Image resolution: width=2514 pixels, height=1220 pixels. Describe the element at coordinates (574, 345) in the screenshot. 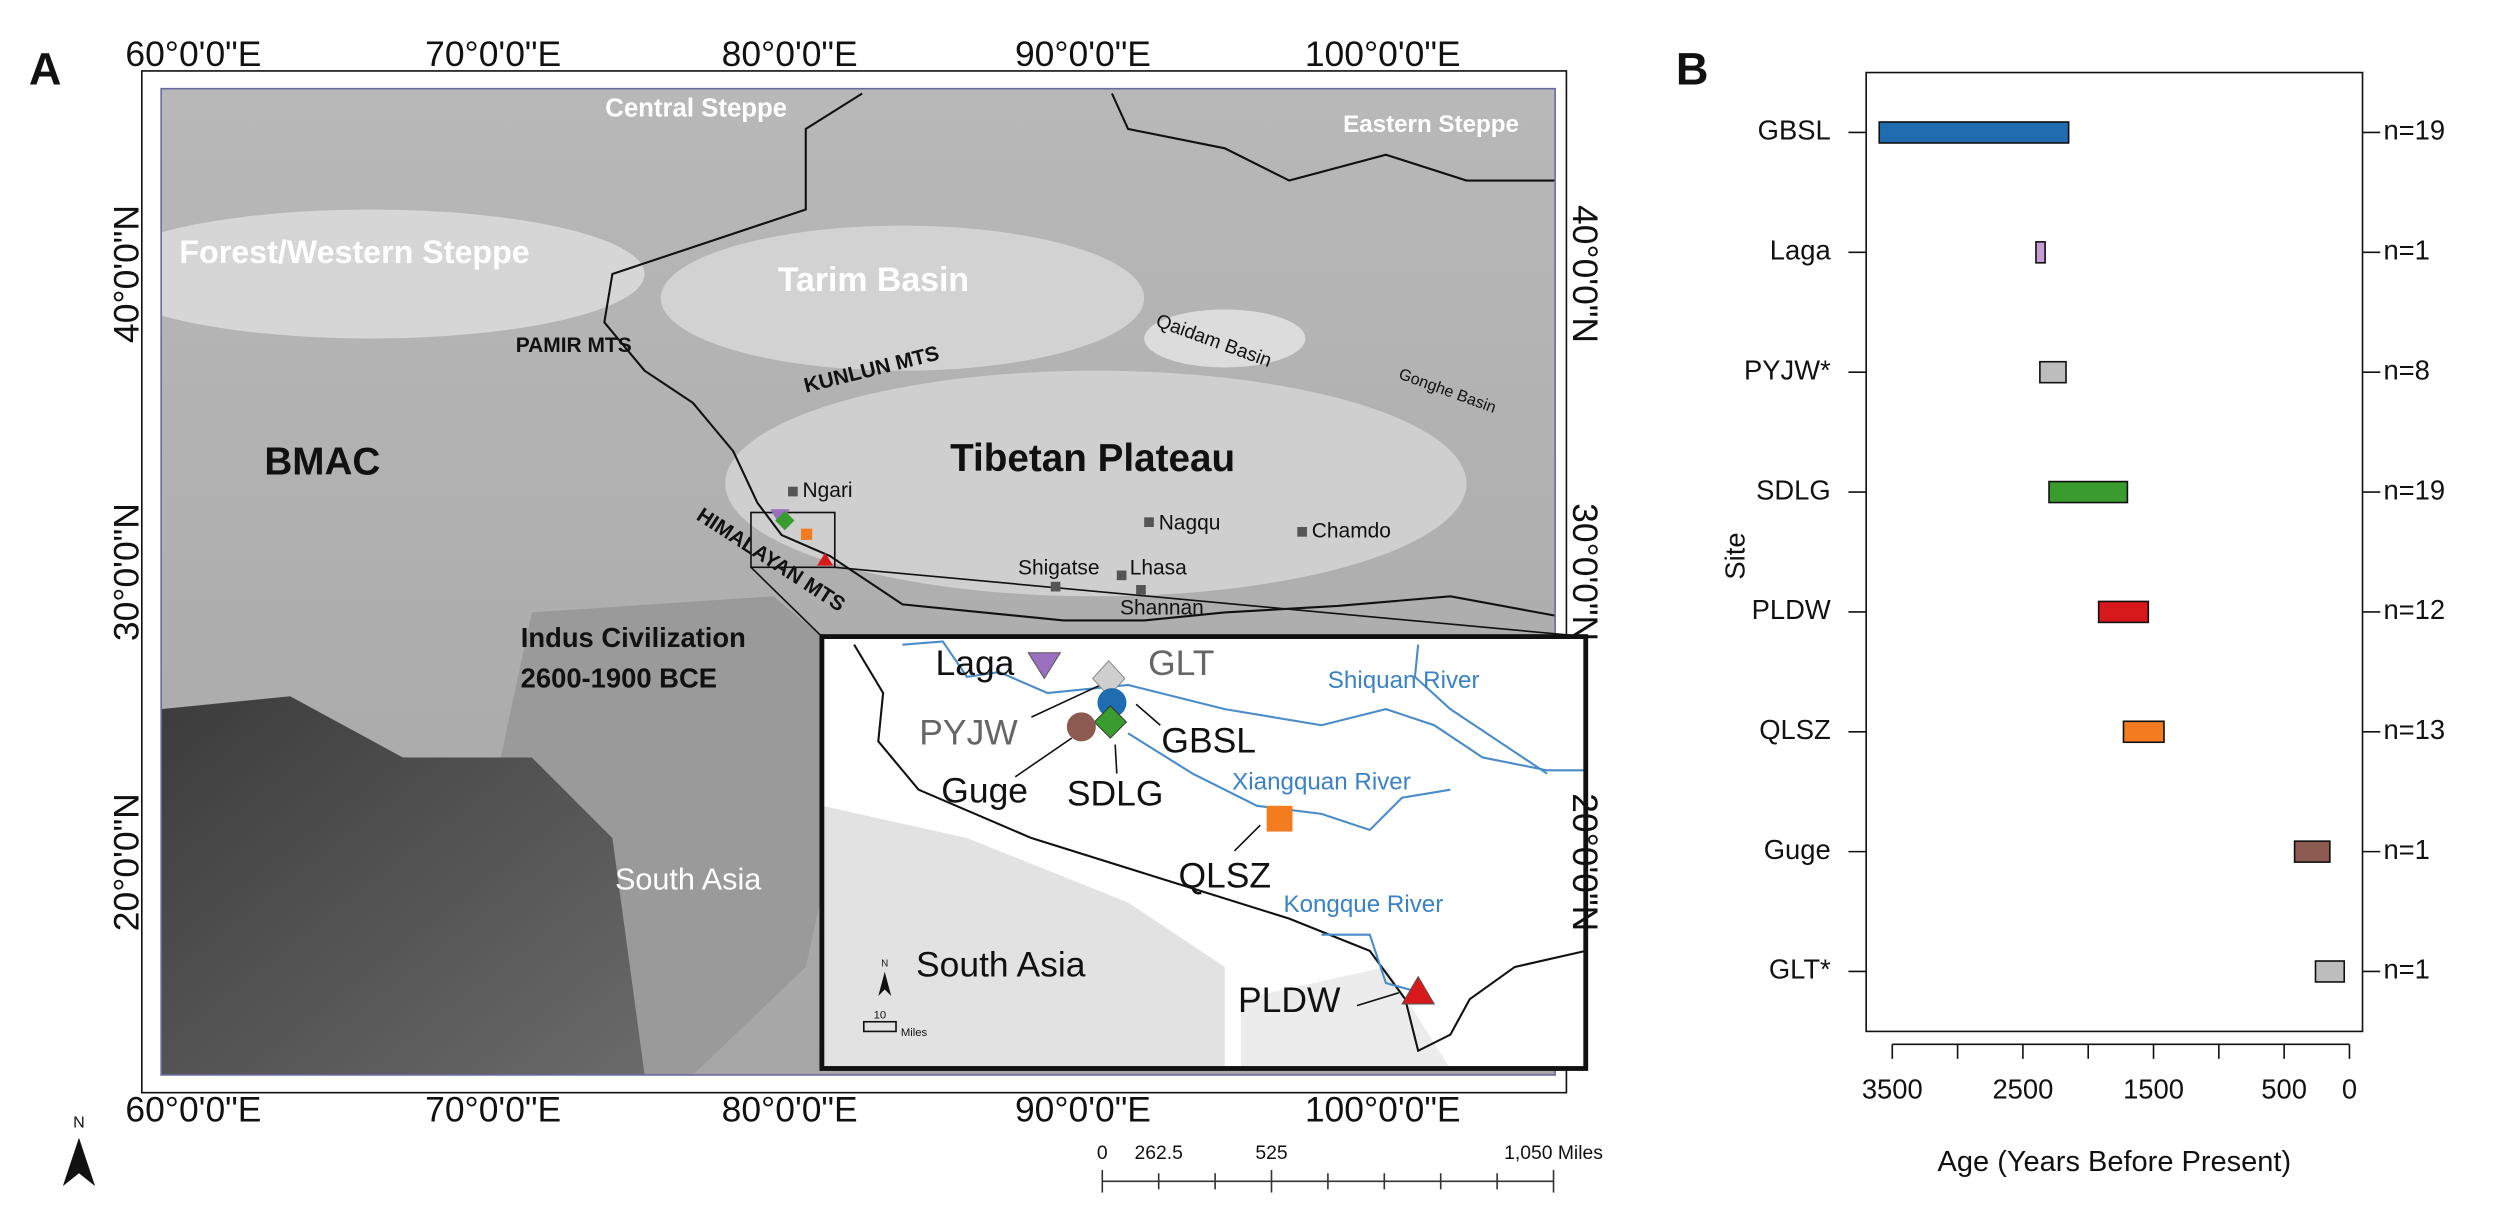

I see `region-label: PAMIR MTS` at that location.